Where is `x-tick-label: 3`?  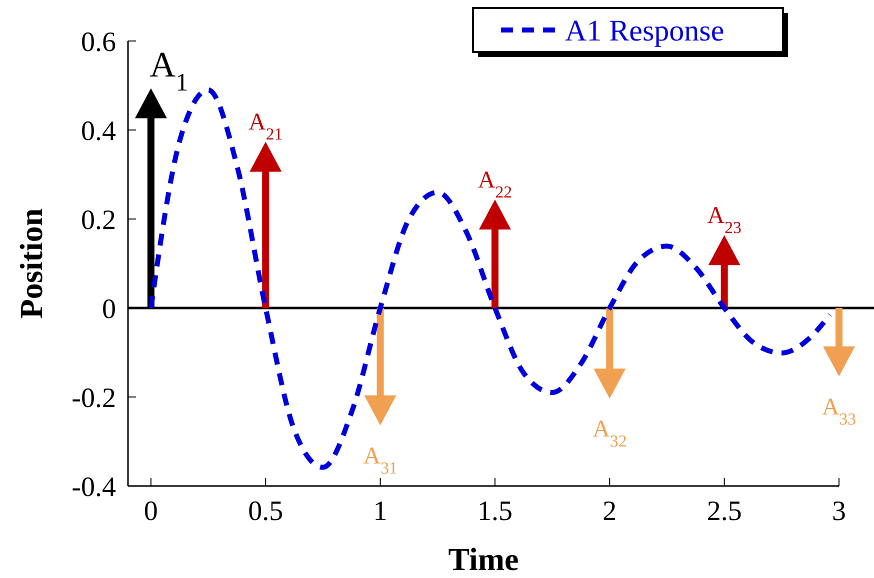 x-tick-label: 3 is located at coordinates (839, 511).